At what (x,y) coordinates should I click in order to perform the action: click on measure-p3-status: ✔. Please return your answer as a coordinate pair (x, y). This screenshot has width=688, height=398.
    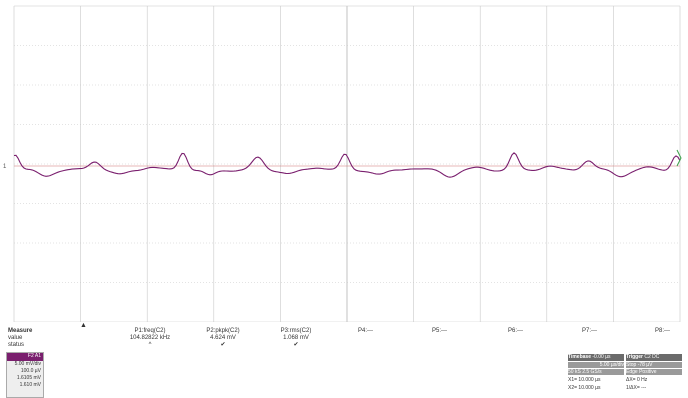
    Looking at the image, I should click on (296, 345).